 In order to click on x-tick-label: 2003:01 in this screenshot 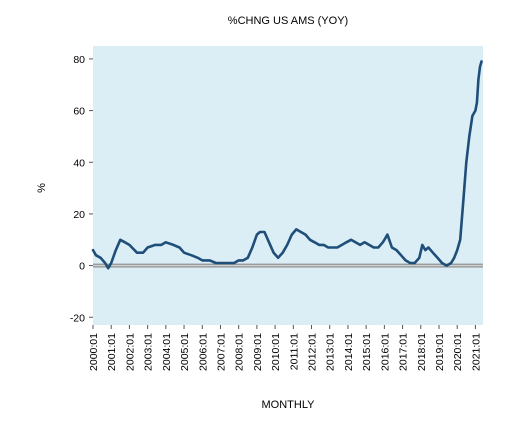, I will do `click(149, 352)`.